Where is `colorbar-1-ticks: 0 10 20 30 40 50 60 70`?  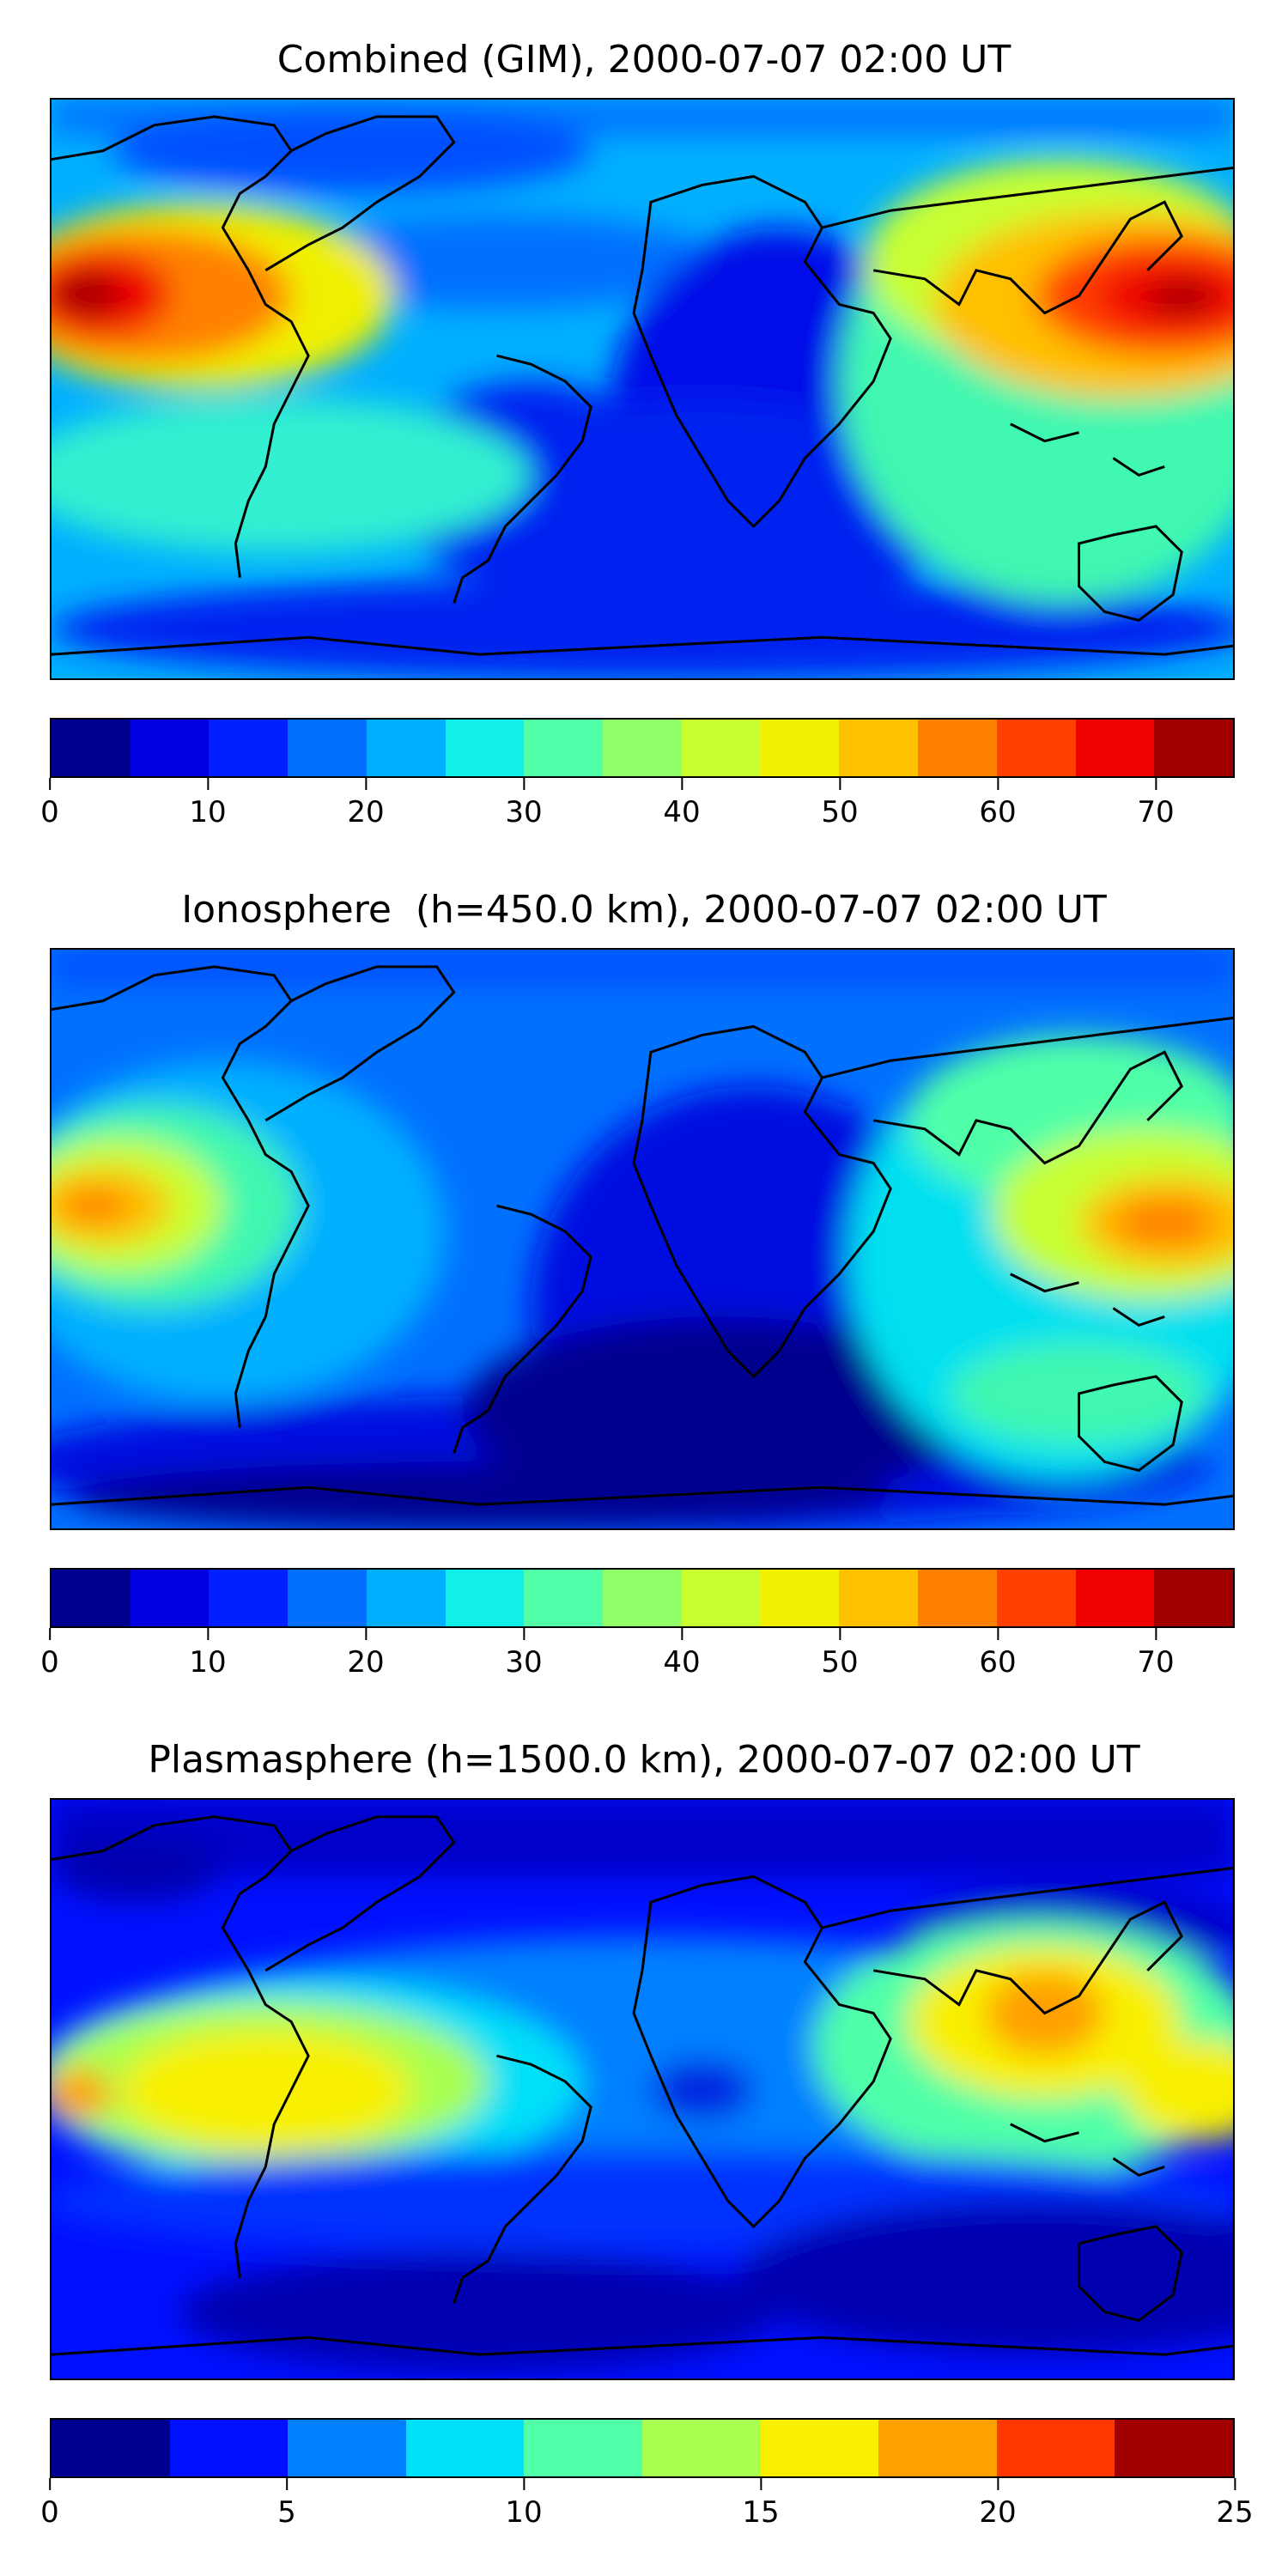 colorbar-1-ticks: 0 10 20 30 40 50 60 70 is located at coordinates (638, 803).